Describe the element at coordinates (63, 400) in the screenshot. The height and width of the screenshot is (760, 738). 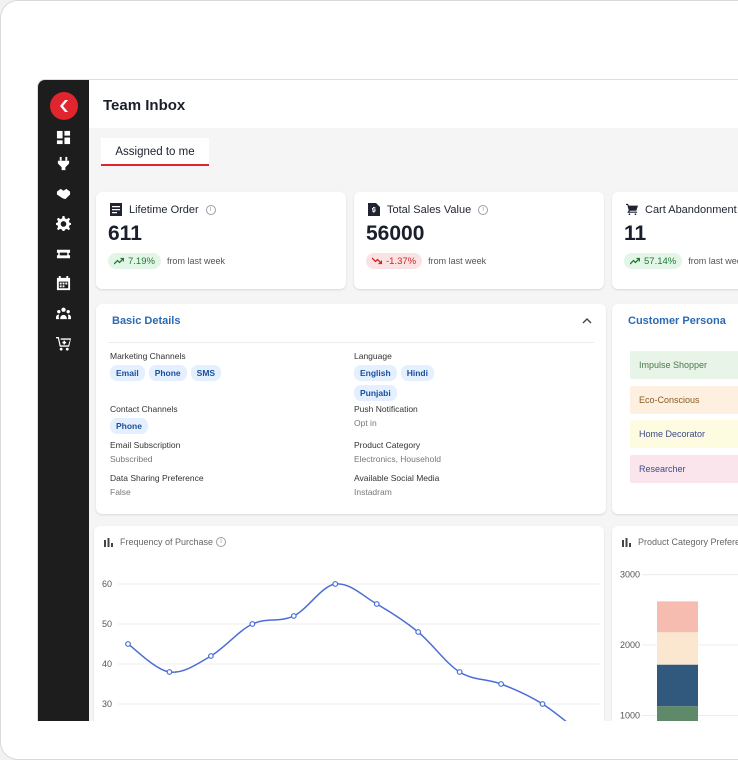
I see `sidebar` at that location.